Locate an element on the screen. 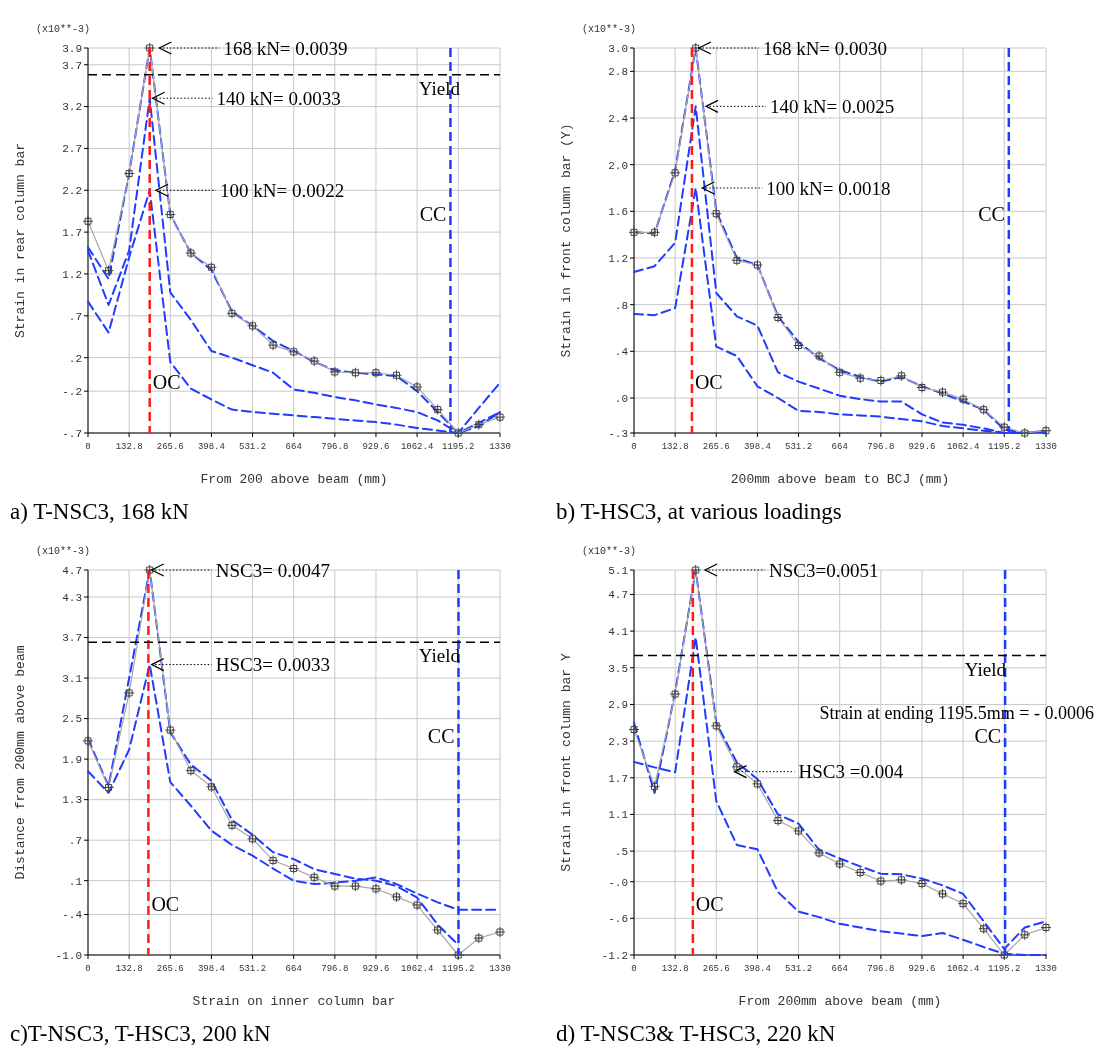  y-tick-label: 2.8 is located at coordinates (618, 72).